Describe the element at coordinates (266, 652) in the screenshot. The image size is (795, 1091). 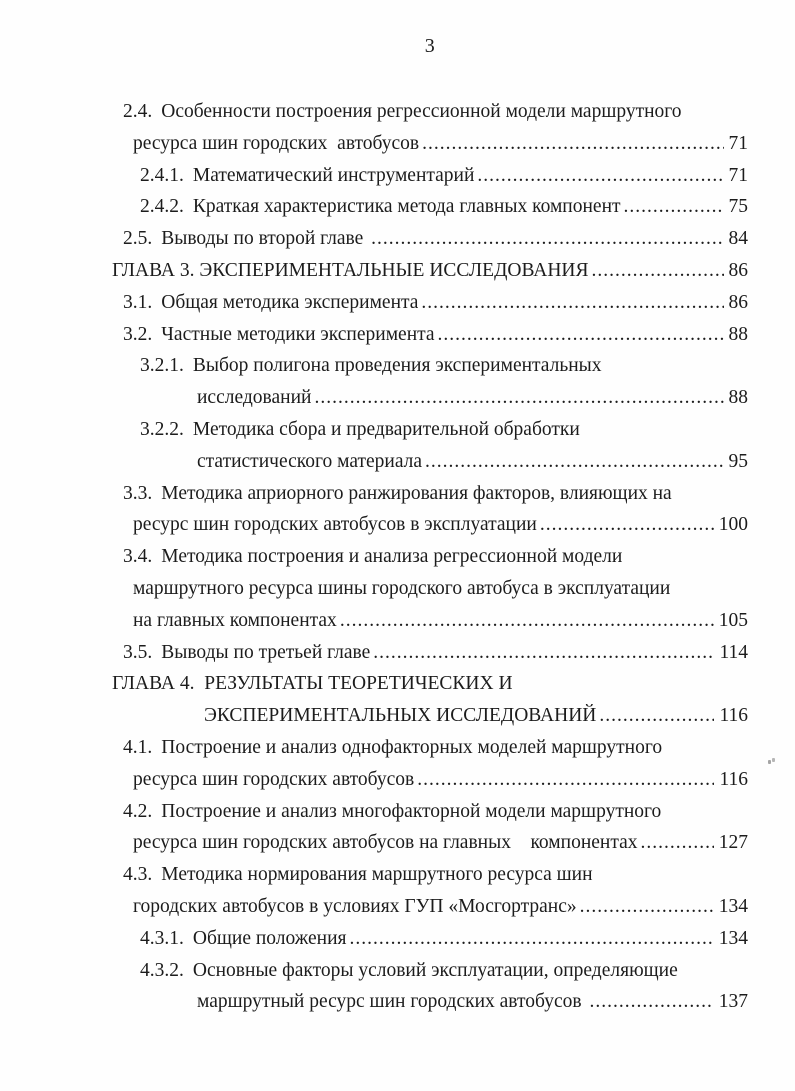
I see `entry-title: Выводы по третьей главе` at that location.